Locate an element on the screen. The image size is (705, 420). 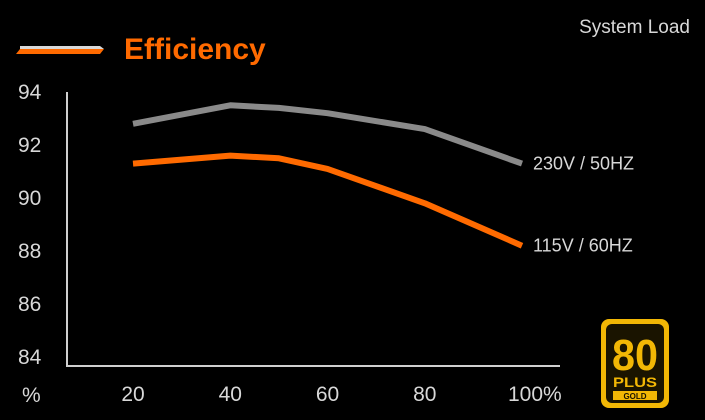
x-tick-label-60: 60 is located at coordinates (327, 394).